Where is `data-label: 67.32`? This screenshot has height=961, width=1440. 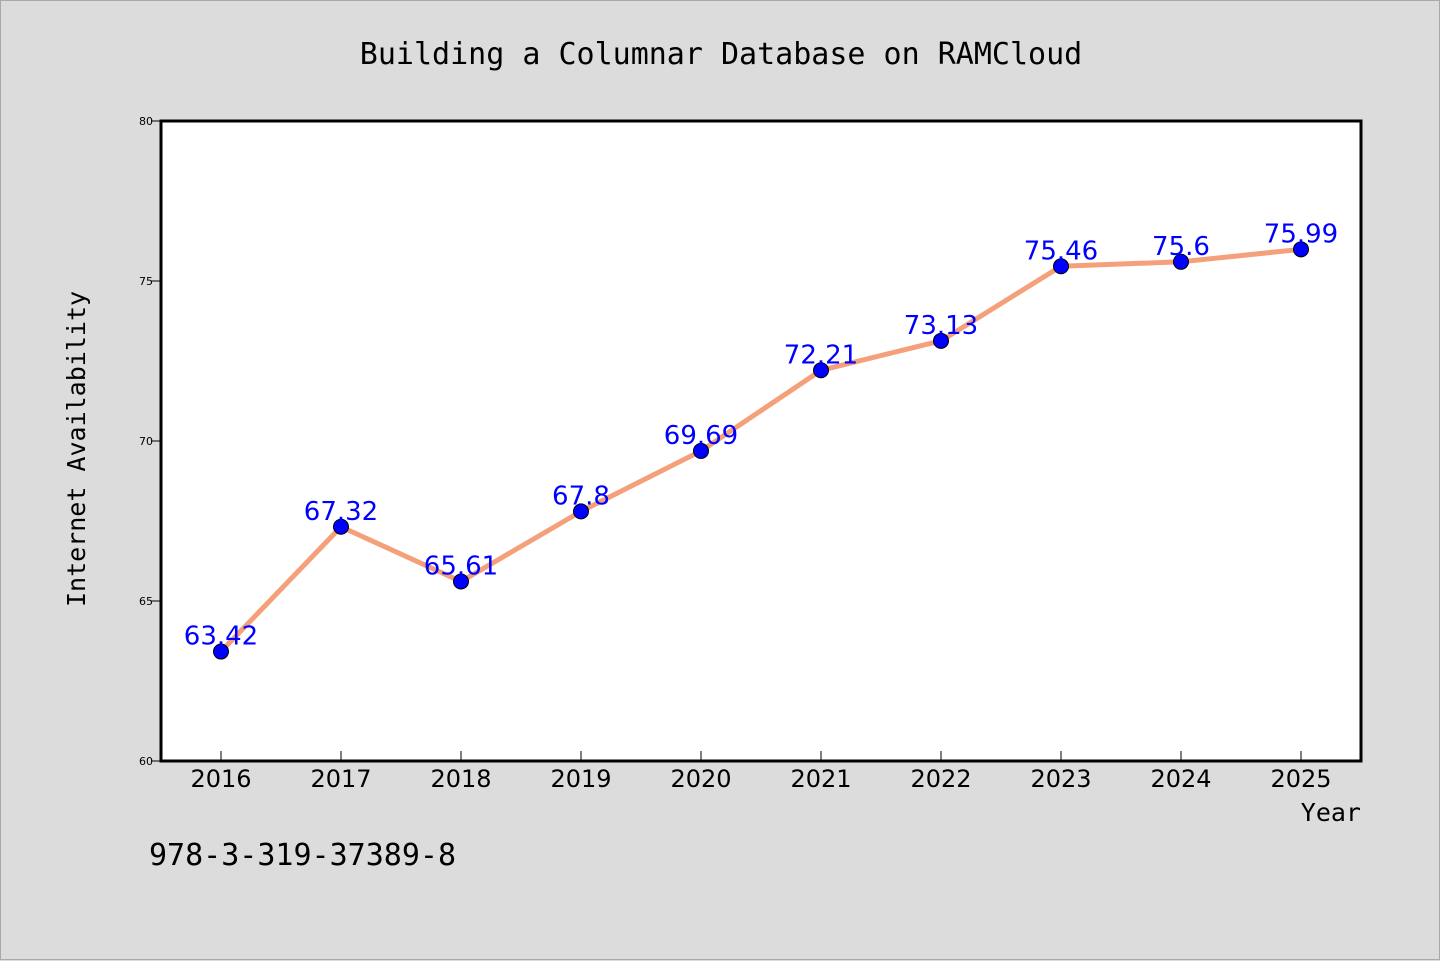
data-label: 67.32 is located at coordinates (341, 512).